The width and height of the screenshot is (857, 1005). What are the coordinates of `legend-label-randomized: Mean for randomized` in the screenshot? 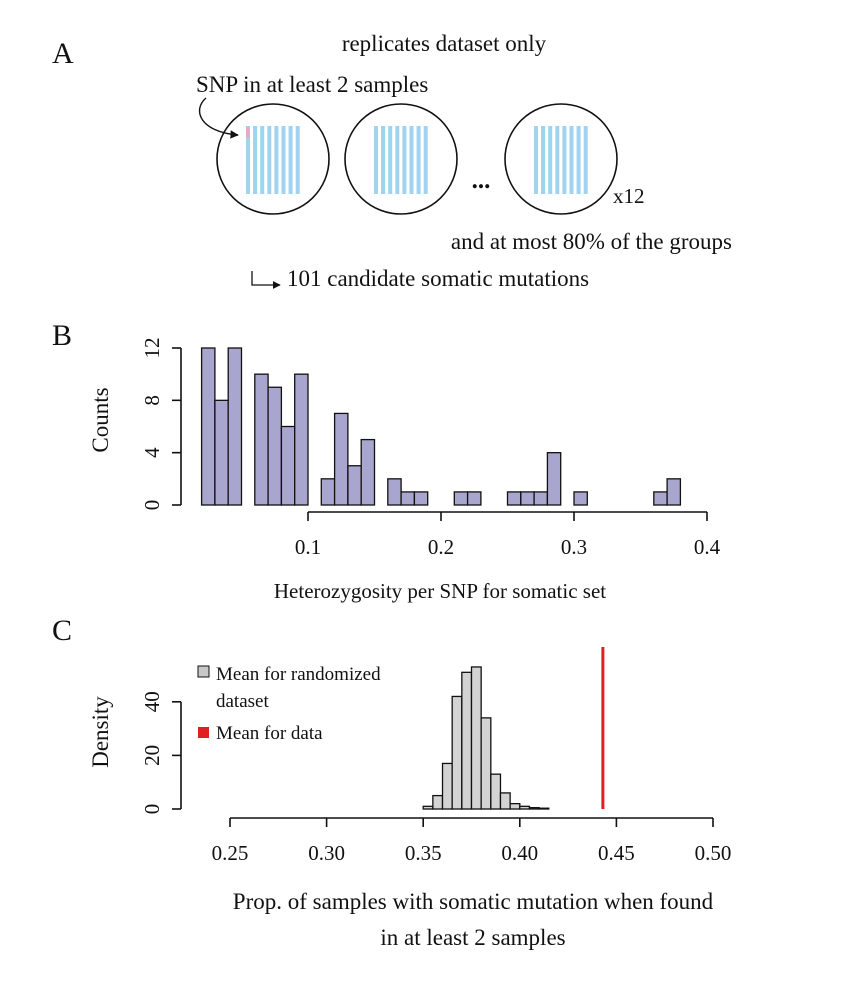 It's located at (298, 674).